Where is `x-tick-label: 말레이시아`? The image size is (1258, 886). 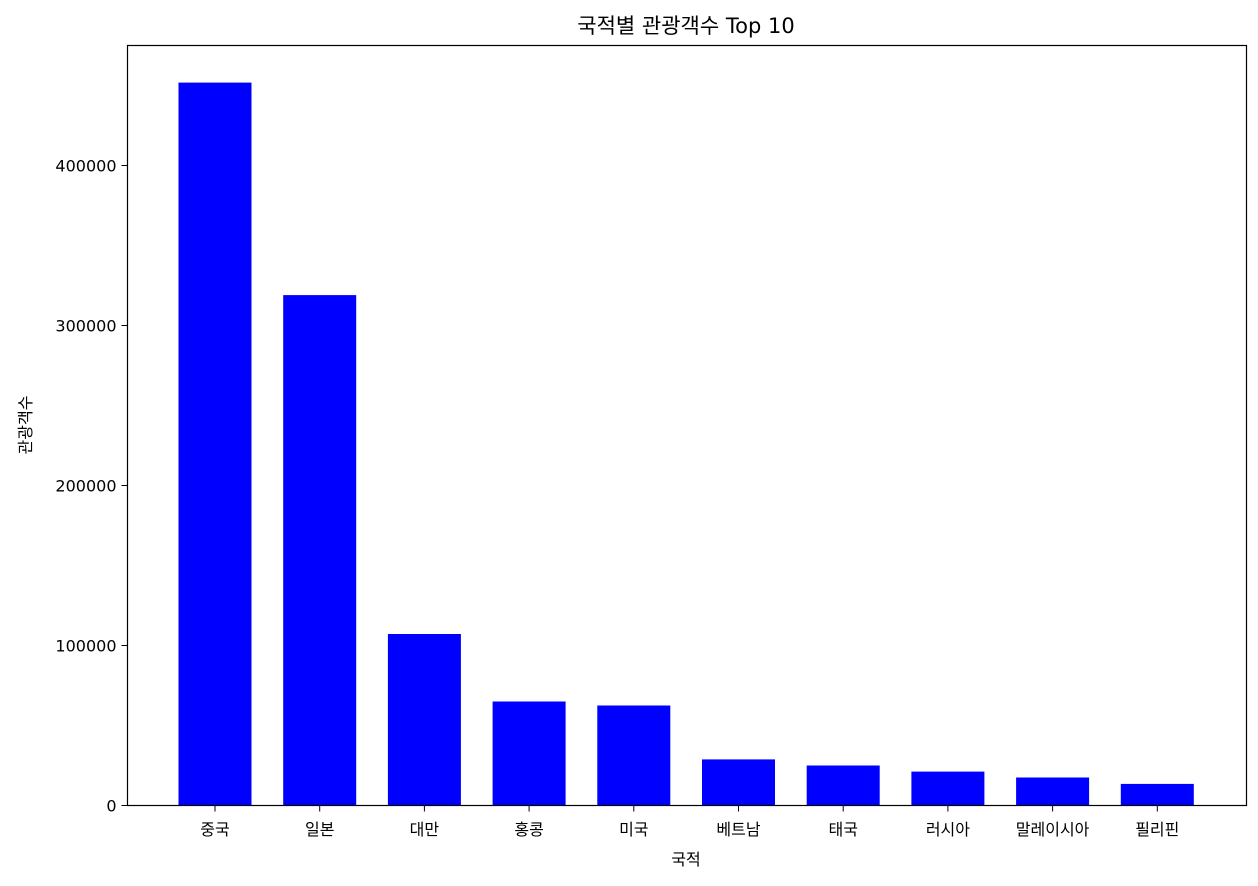 x-tick-label: 말레이시아 is located at coordinates (1053, 829).